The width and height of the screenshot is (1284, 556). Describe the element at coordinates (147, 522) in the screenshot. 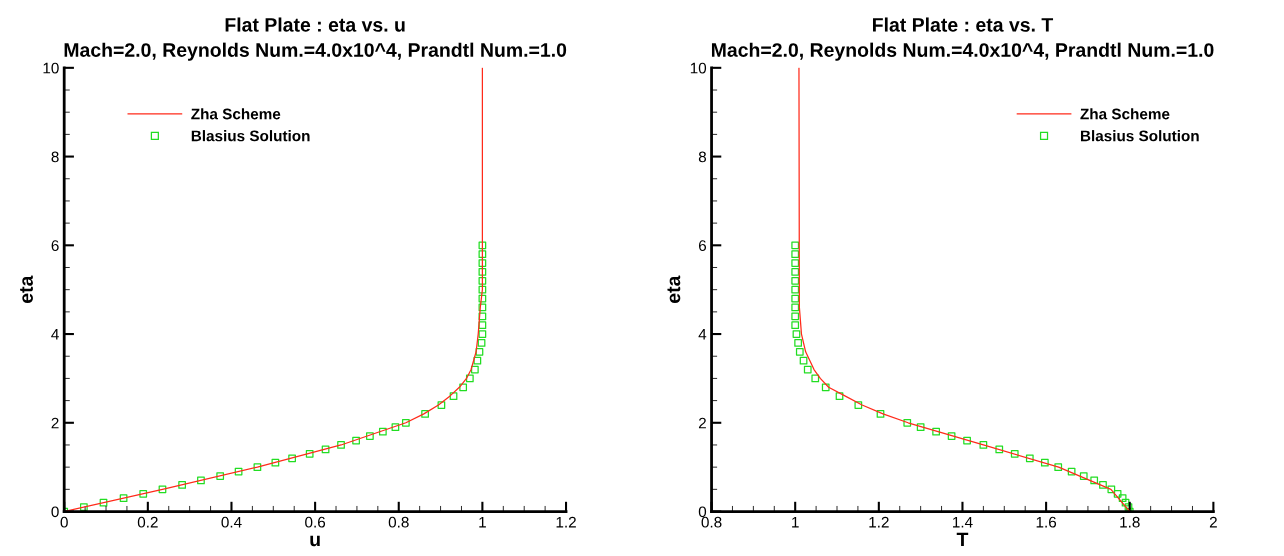

I see `x-tick-label: 0.2` at that location.